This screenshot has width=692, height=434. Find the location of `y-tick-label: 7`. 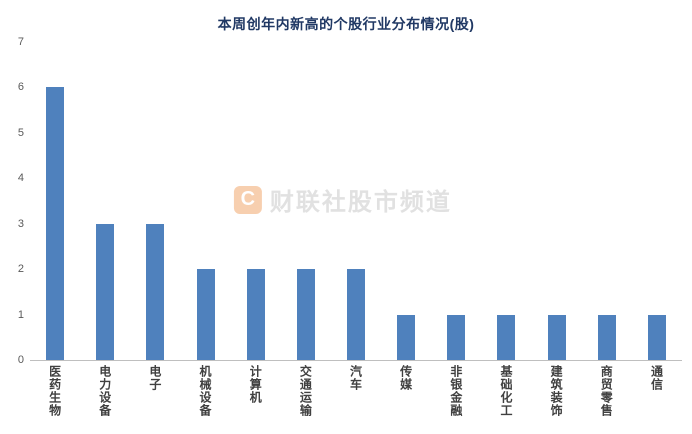

y-tick-label: 7 is located at coordinates (20, 42).